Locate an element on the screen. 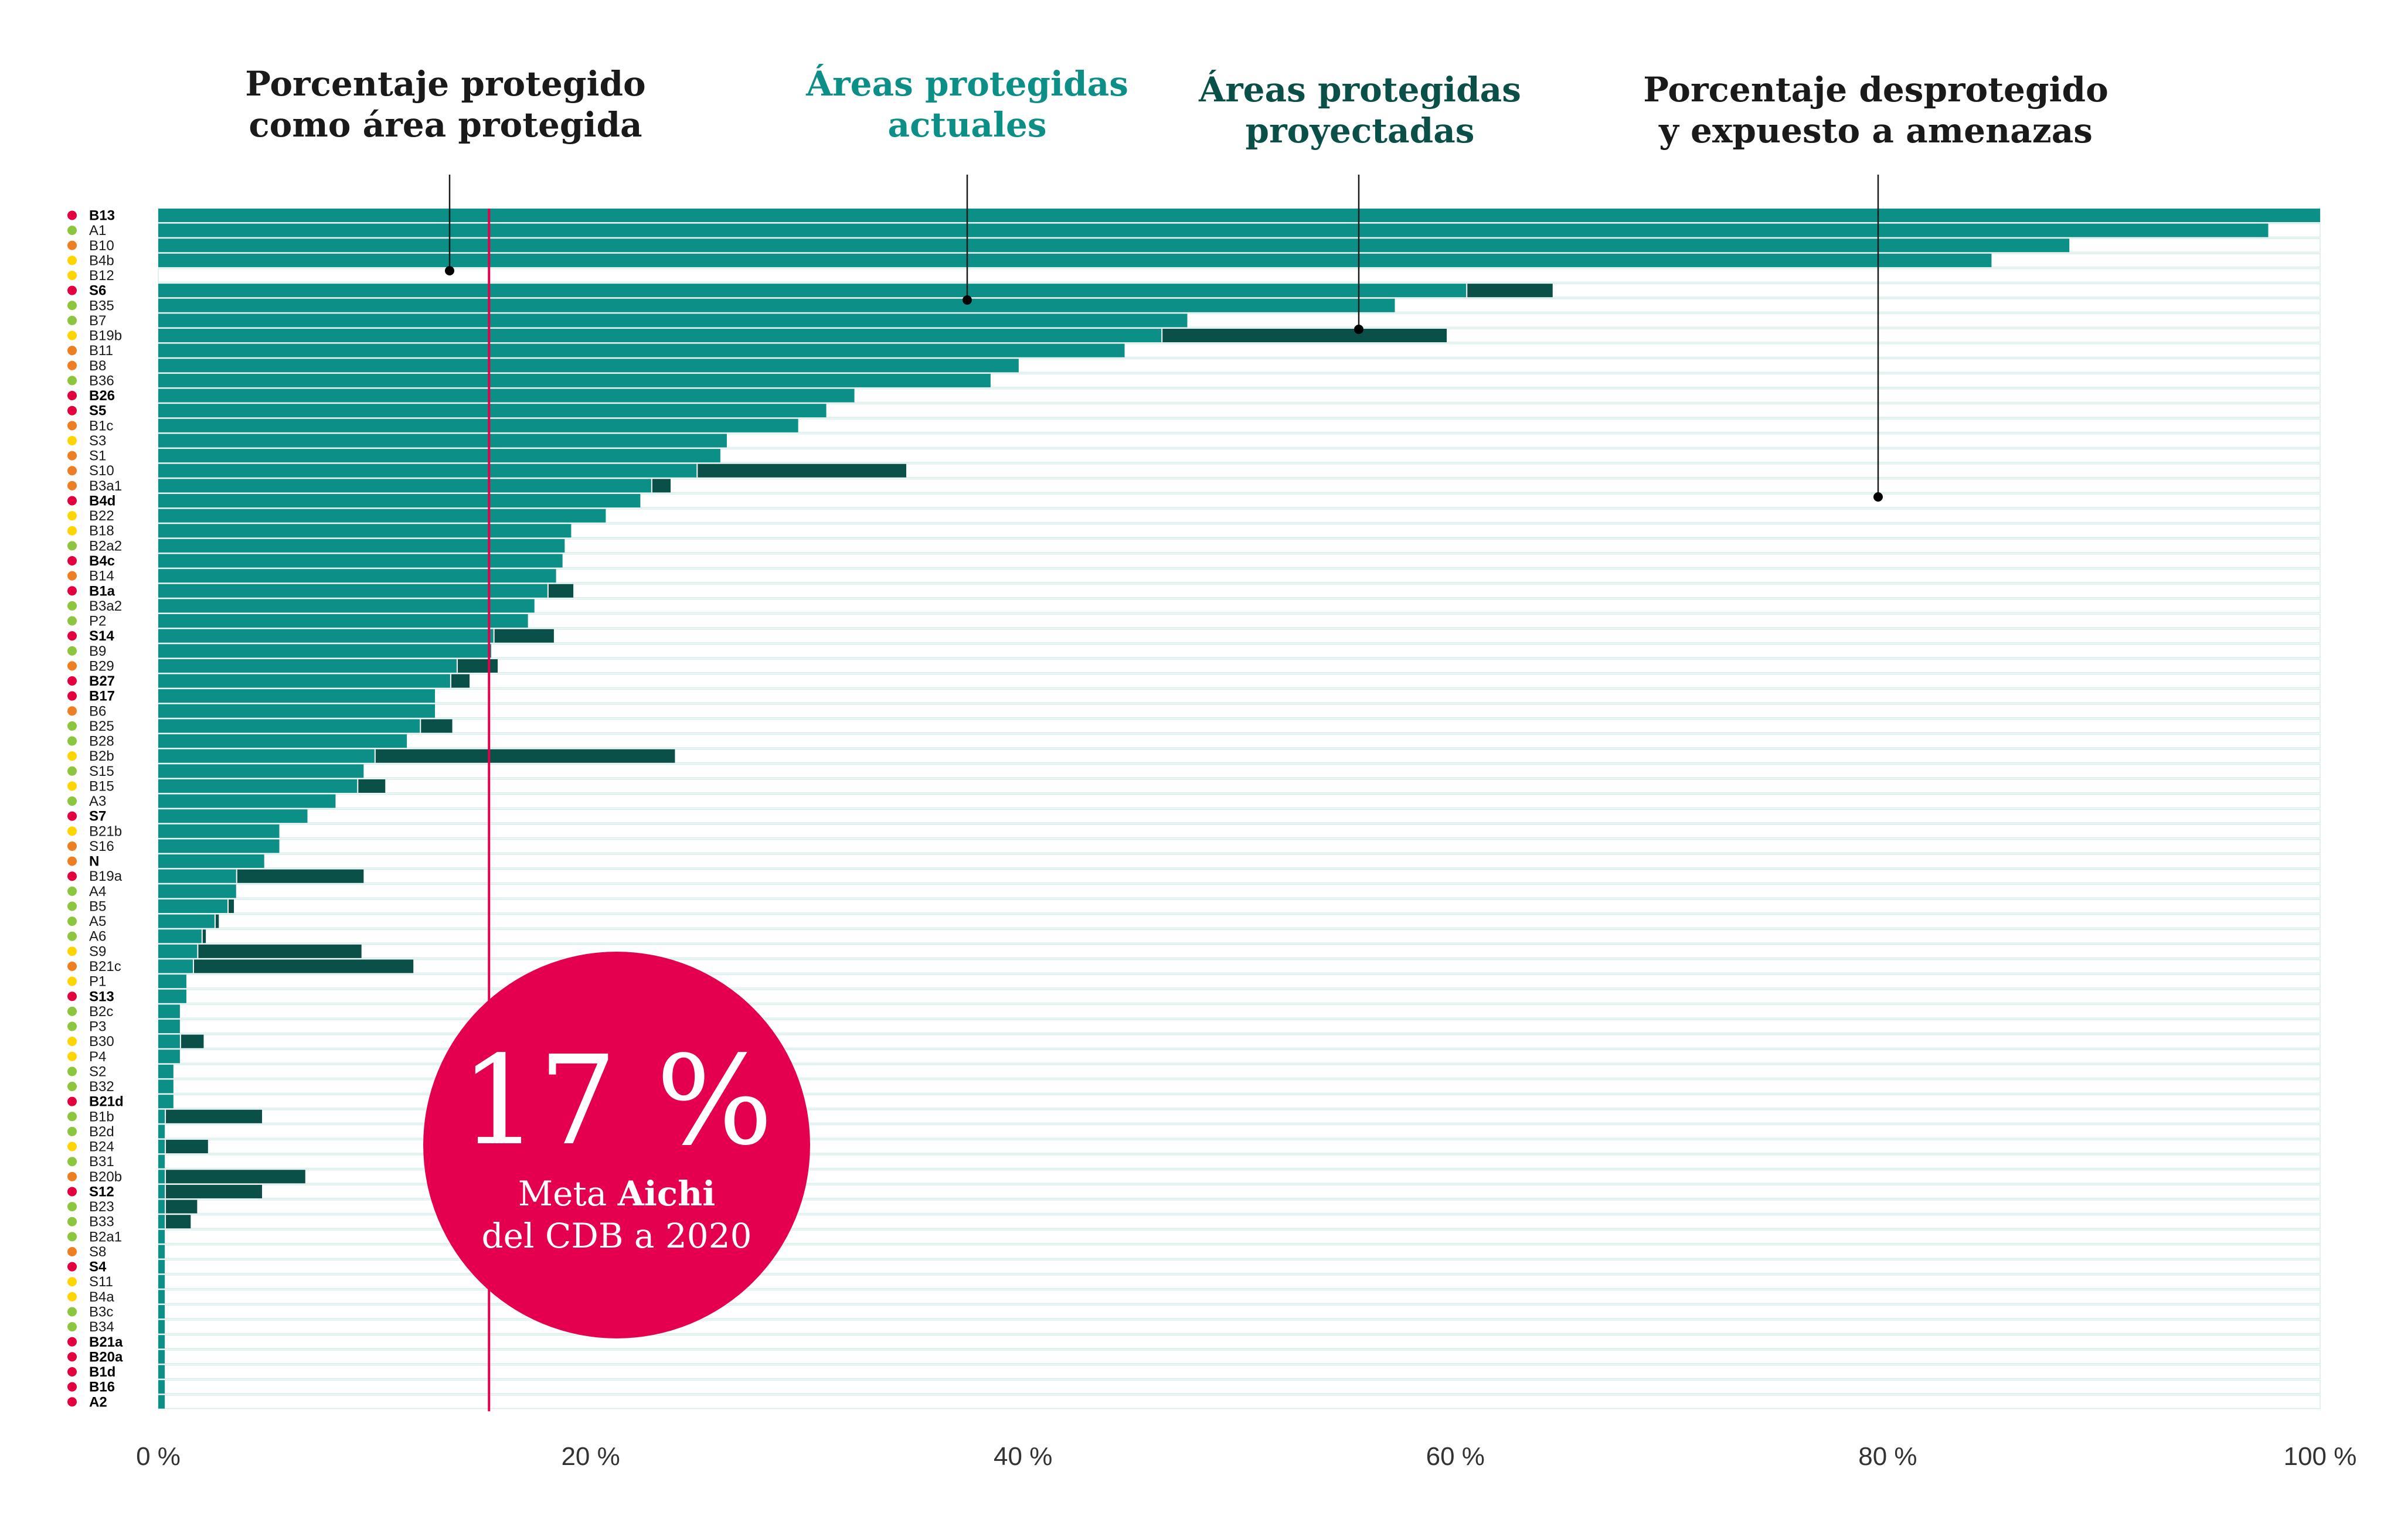 The image size is (2401, 1540). row-label: B1c is located at coordinates (101, 426).